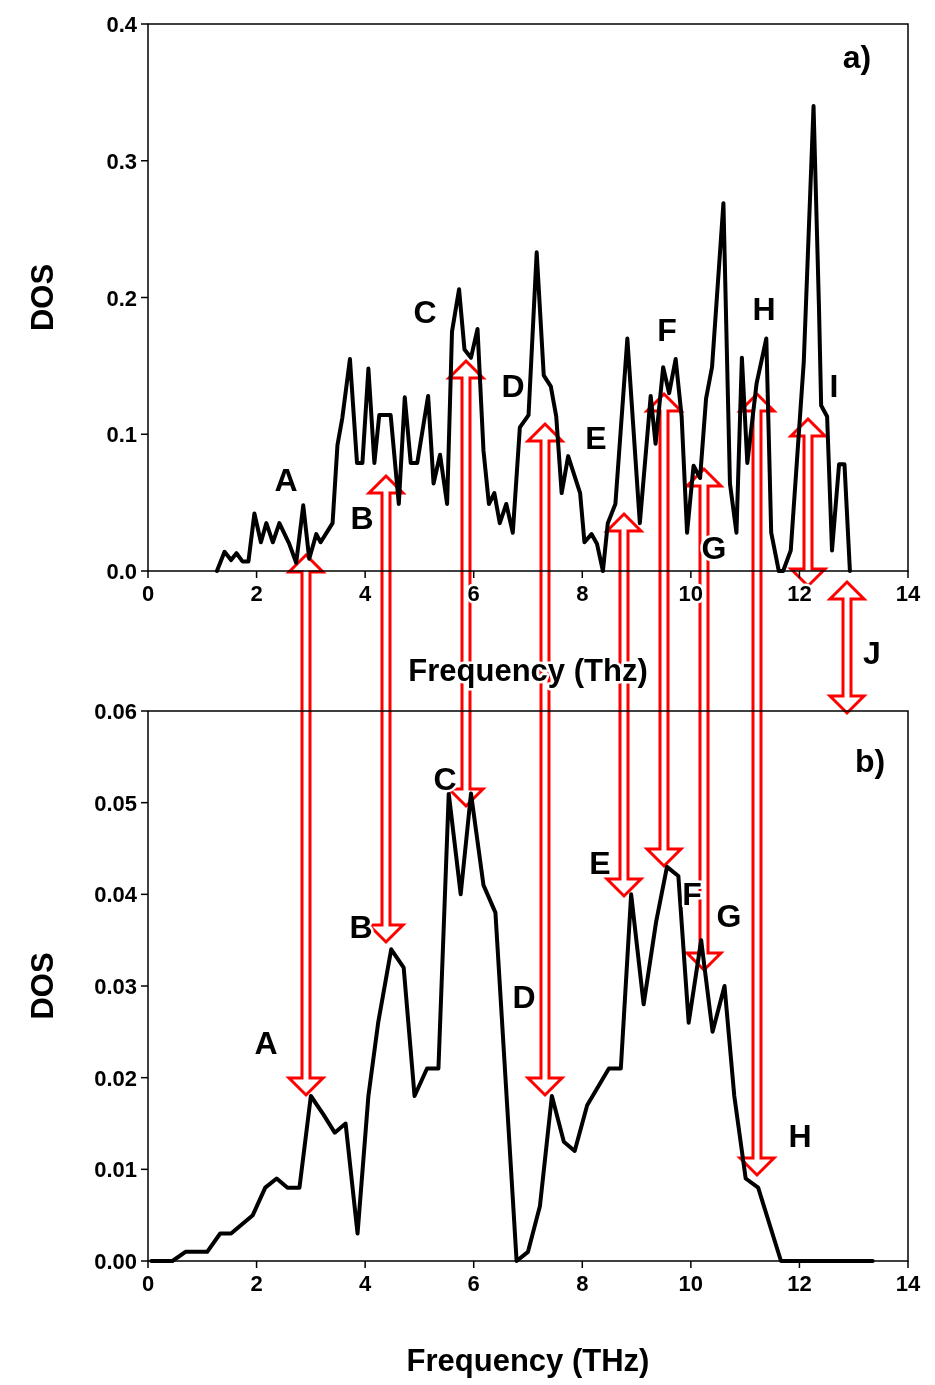 The image size is (935, 1385). Describe the element at coordinates (870, 761) in the screenshot. I see `annotation: b)` at that location.